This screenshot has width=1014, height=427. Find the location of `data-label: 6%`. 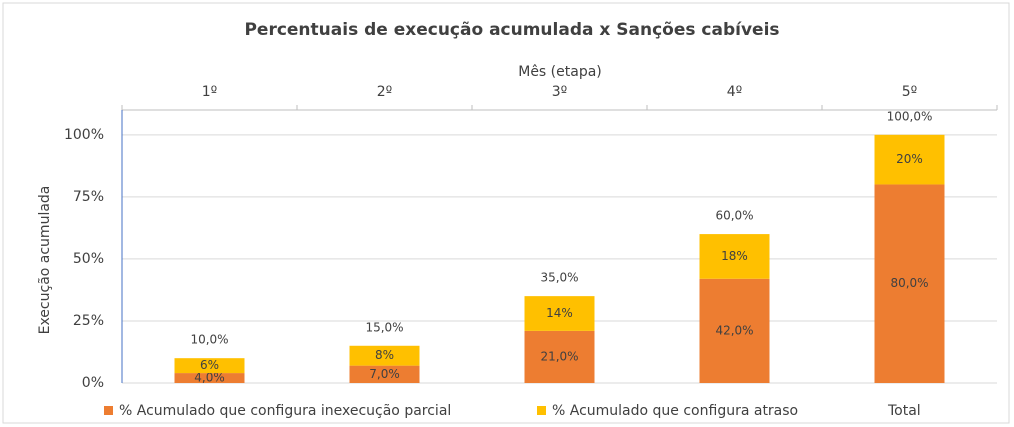

data-label: 6% is located at coordinates (209, 365).